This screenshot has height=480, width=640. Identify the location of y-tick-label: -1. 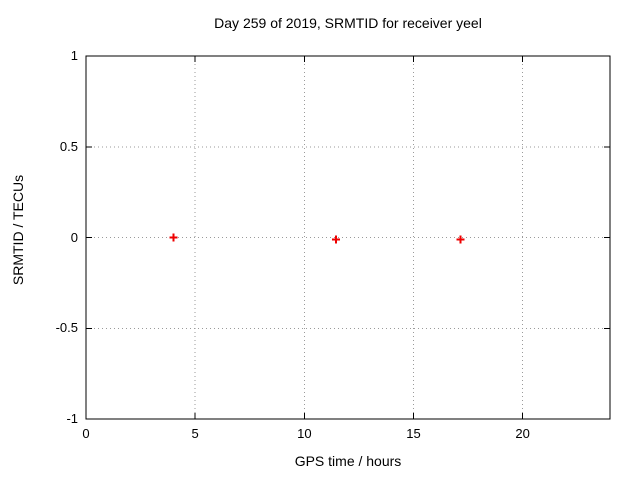
(72, 418).